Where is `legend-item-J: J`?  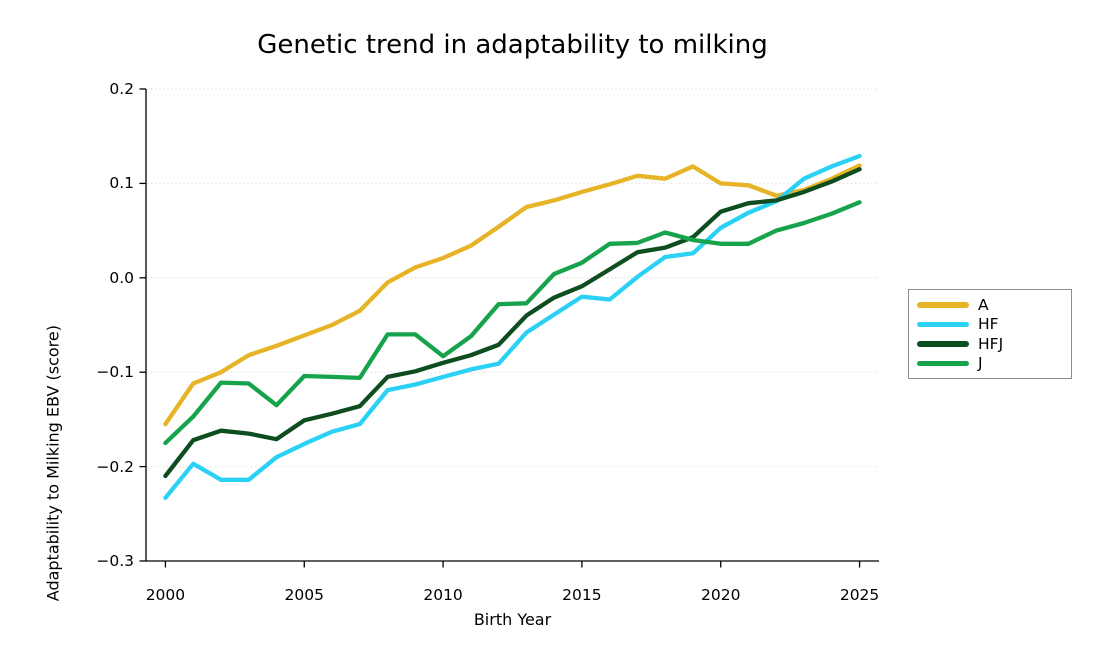 legend-item-J: J is located at coordinates (990, 363).